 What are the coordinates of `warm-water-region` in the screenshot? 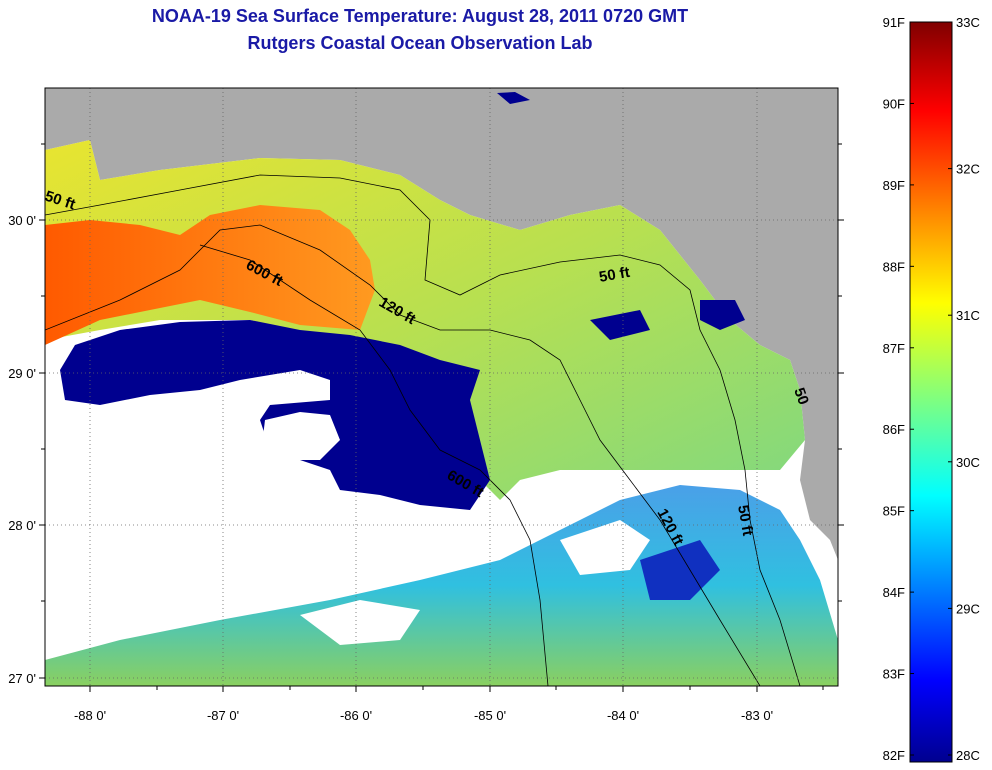 It's located at (210, 275).